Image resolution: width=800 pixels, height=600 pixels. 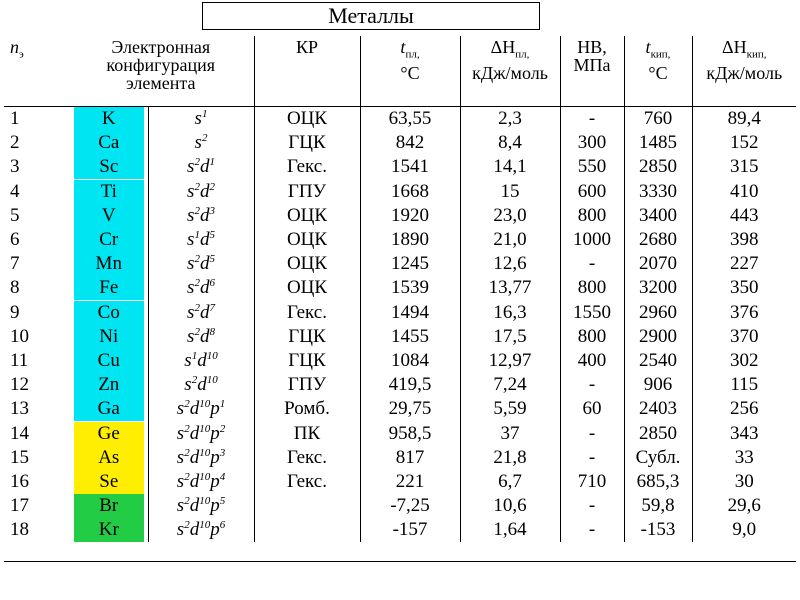 What do you see at coordinates (212, 307) in the screenshot?
I see `orbital-count: 7` at bounding box center [212, 307].